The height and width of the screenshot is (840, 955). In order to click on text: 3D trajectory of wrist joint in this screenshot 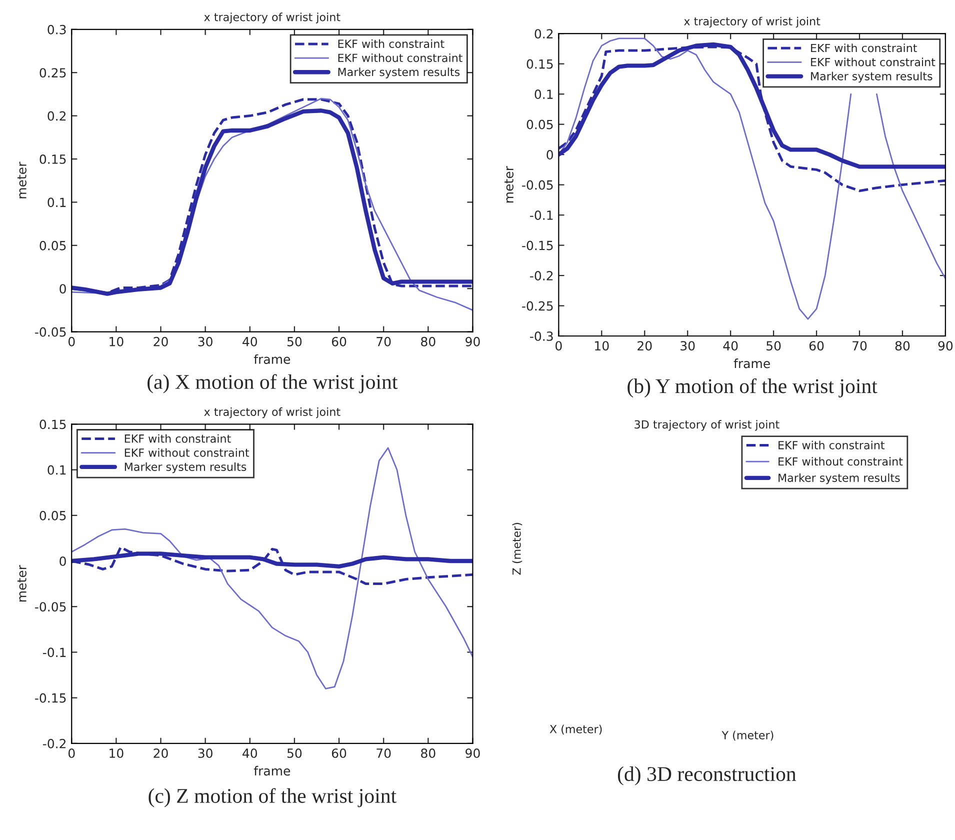, I will do `click(707, 425)`.